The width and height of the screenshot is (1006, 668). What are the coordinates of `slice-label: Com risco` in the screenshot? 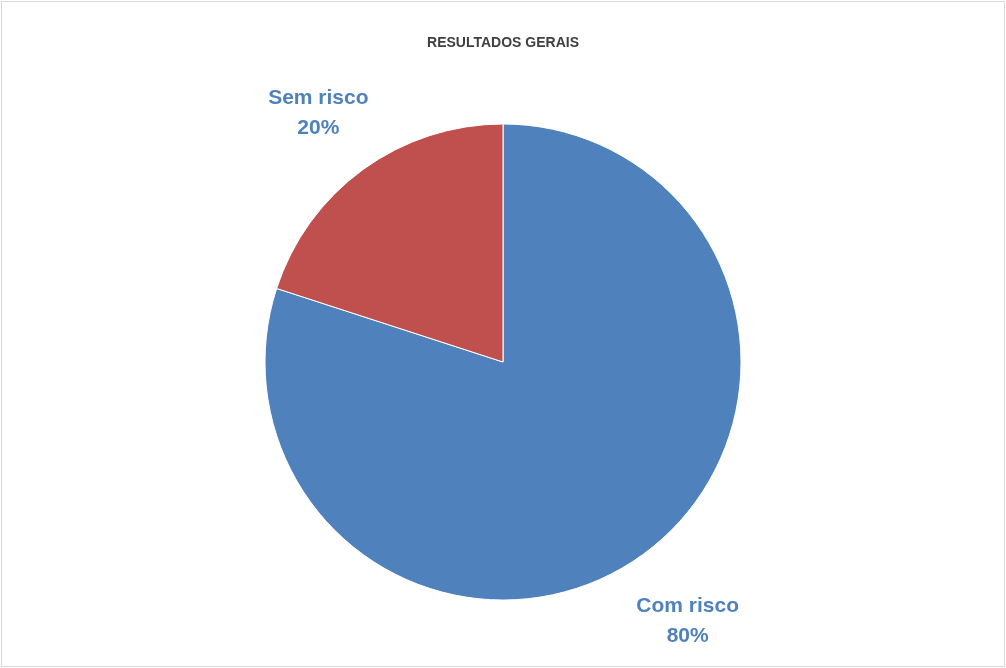 It's located at (688, 605).